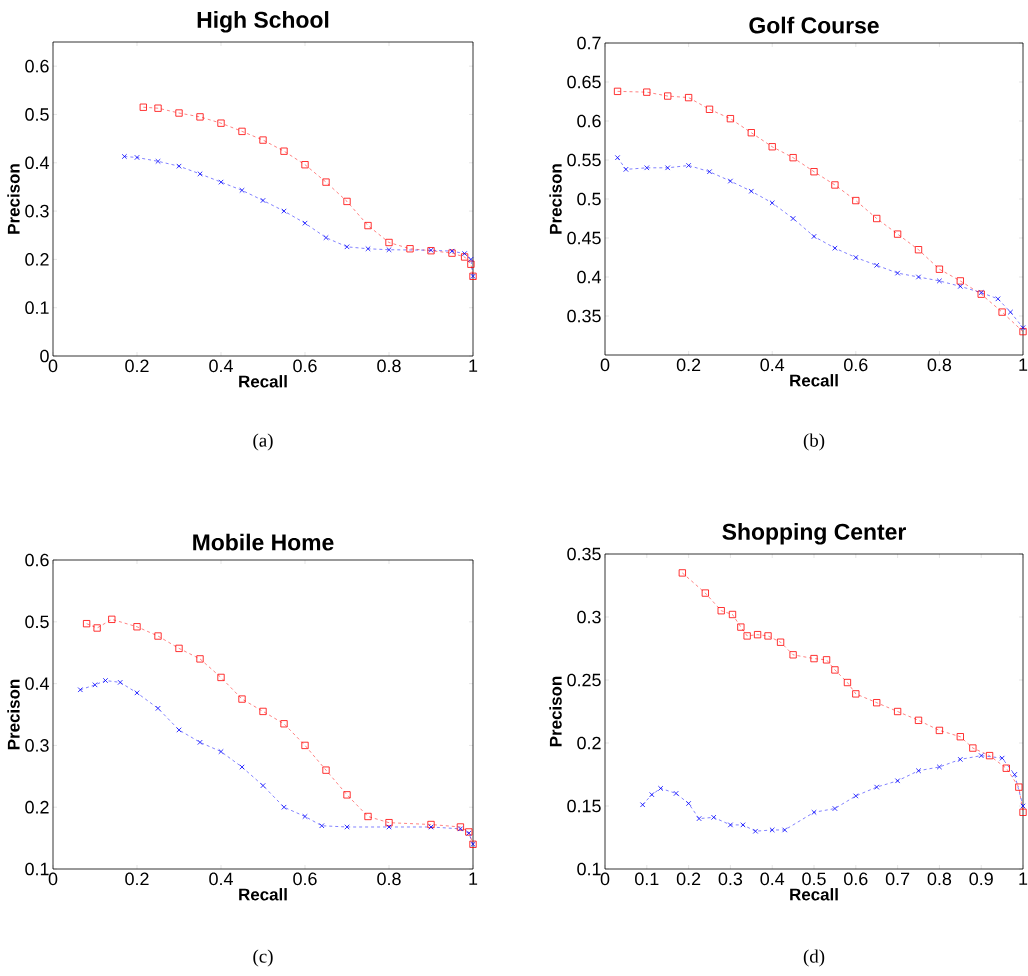 This screenshot has height=976, width=1028. Describe the element at coordinates (584, 82) in the screenshot. I see `y-tick-label: 0.65` at that location.